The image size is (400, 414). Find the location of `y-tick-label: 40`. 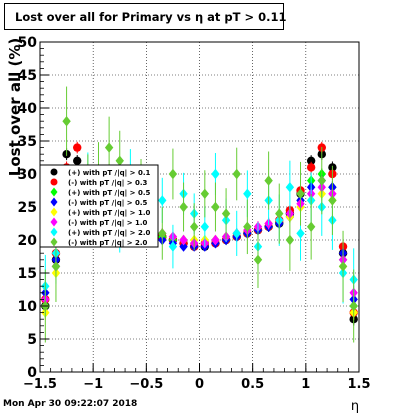

y-tick-label: 40 is located at coordinates (28, 109).